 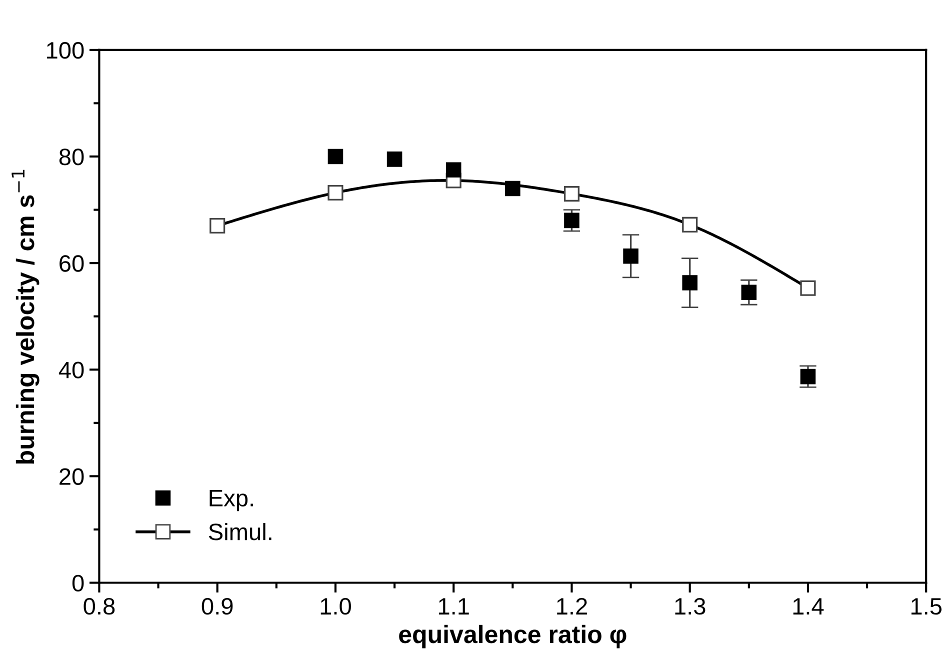 I want to click on y-tick-label: 80, so click(x=71, y=157).